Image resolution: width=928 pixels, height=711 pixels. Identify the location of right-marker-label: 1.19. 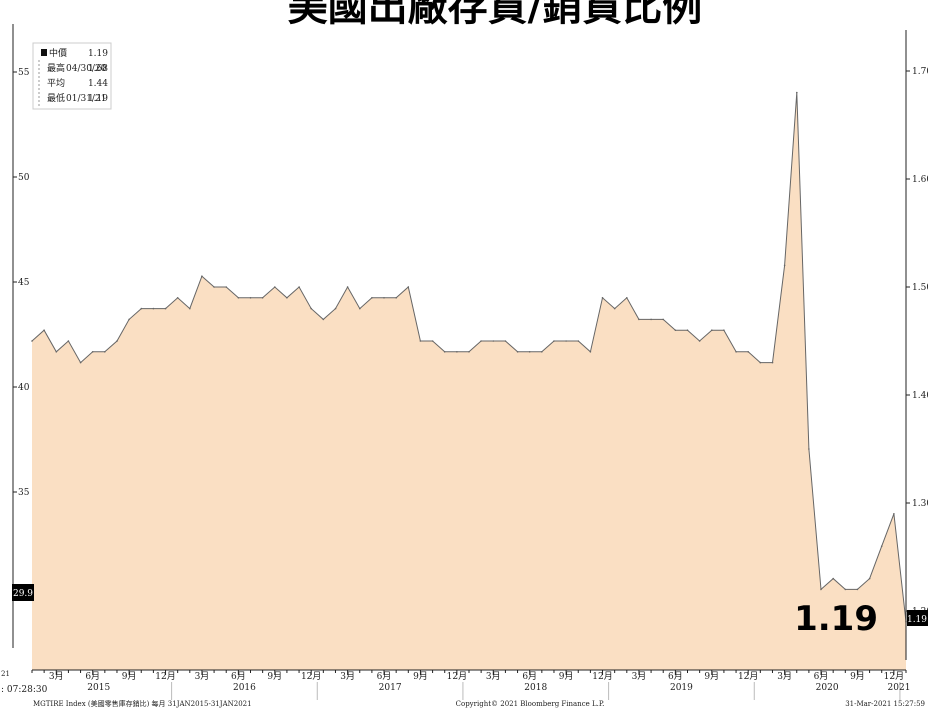
(917, 620).